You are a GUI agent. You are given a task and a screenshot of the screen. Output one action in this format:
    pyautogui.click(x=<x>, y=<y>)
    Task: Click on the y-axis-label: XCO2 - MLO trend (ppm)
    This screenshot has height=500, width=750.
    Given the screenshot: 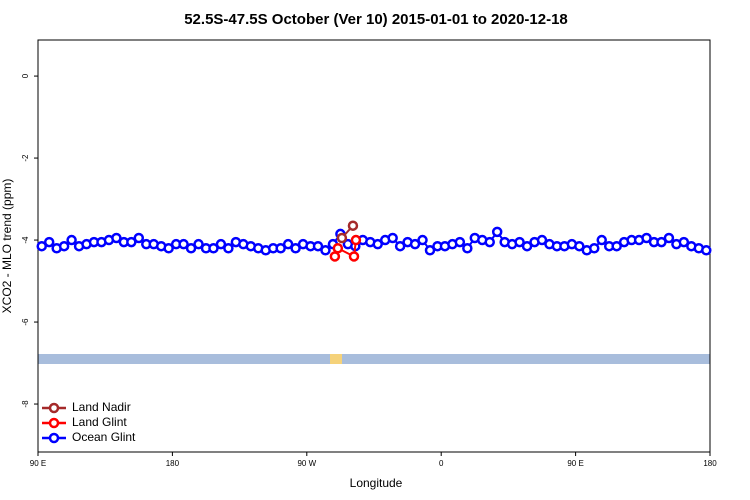 What is the action you would take?
    pyautogui.click(x=7, y=246)
    